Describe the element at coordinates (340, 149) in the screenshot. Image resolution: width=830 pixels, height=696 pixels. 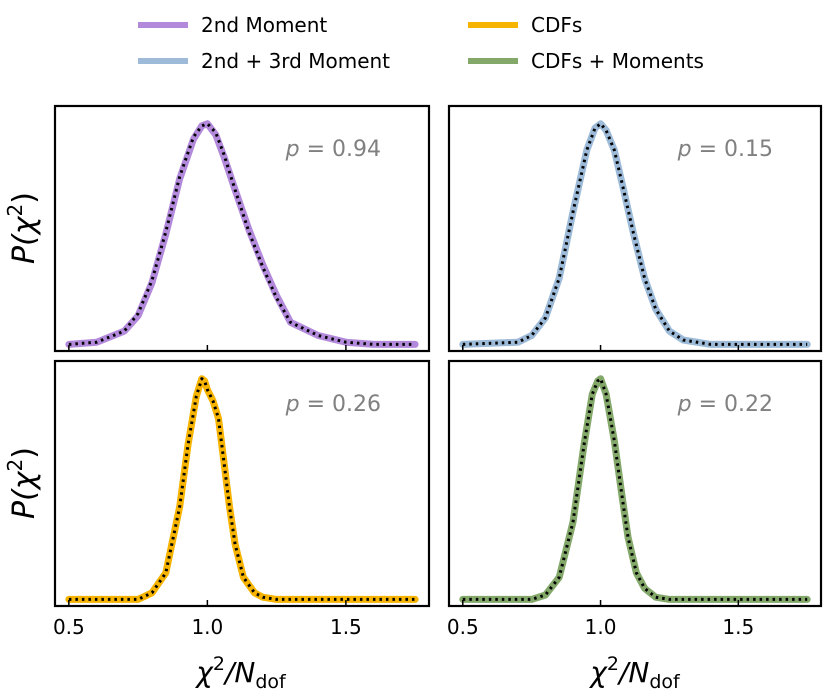
I see `p-value-text: = 0.94` at that location.